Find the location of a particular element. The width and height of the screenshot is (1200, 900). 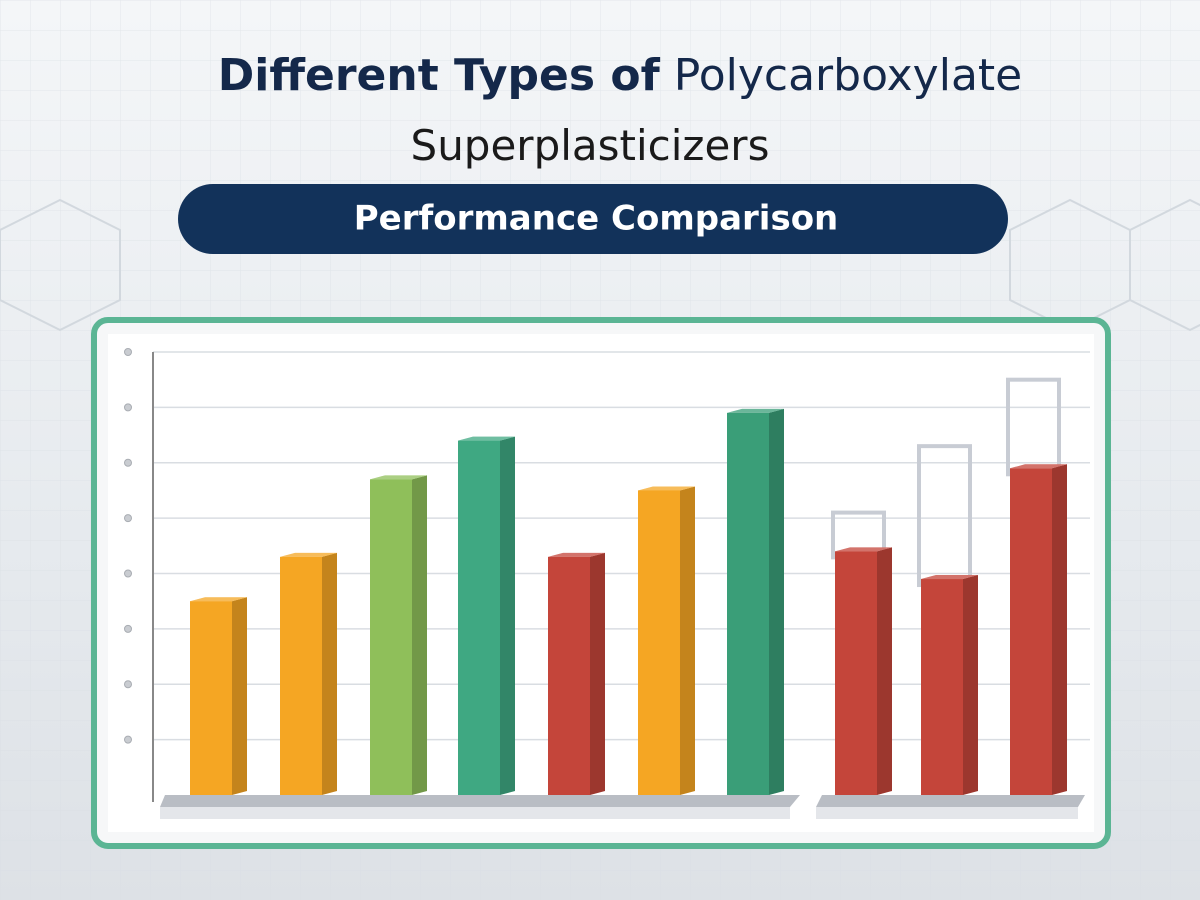

subtitle: Performance Comparison is located at coordinates (596, 219).